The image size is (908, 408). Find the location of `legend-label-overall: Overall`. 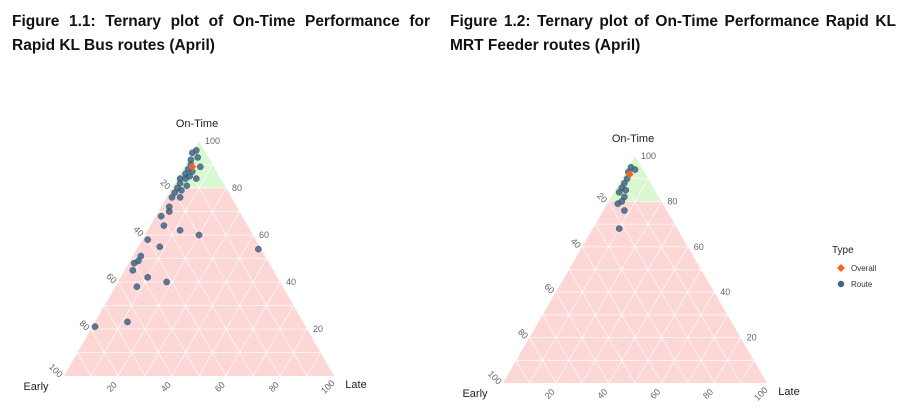

legend-label-overall: Overall is located at coordinates (864, 268).